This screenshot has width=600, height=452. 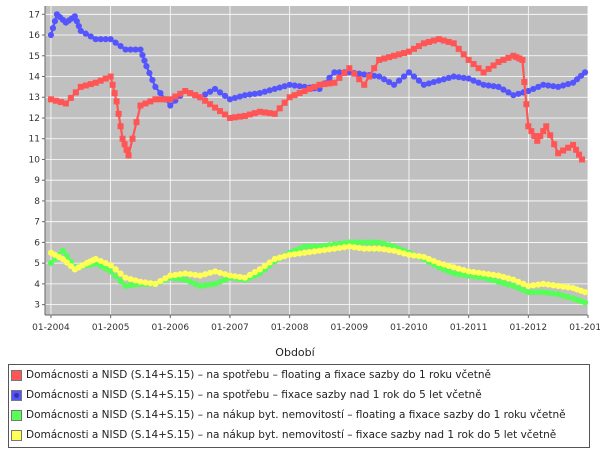 What do you see at coordinates (37, 243) in the screenshot?
I see `y-tick-label: 6` at bounding box center [37, 243].